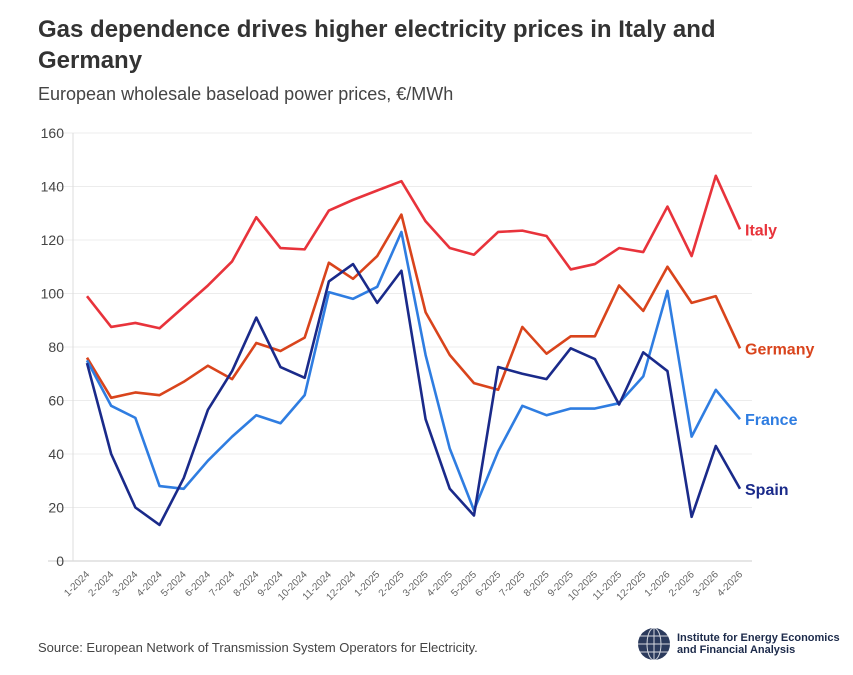  I want to click on logo-line-2: and Financial Analysis, so click(736, 650).